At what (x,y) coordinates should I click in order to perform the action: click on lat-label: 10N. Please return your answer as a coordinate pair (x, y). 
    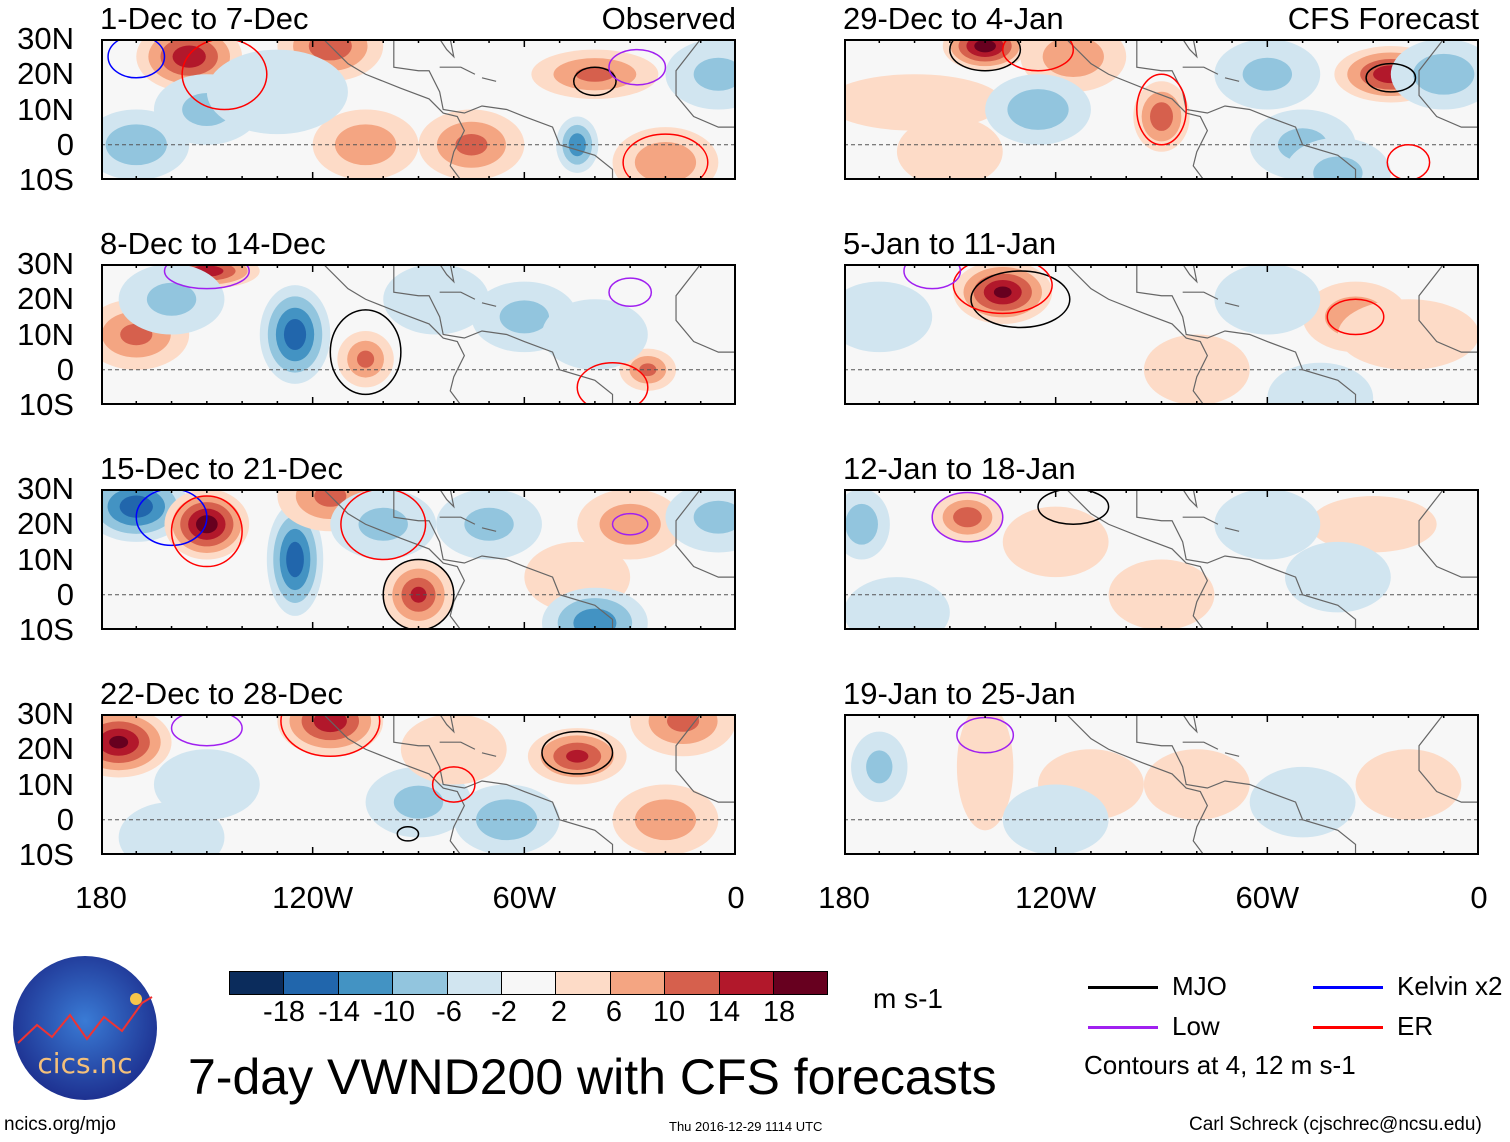
    Looking at the image, I should click on (45, 109).